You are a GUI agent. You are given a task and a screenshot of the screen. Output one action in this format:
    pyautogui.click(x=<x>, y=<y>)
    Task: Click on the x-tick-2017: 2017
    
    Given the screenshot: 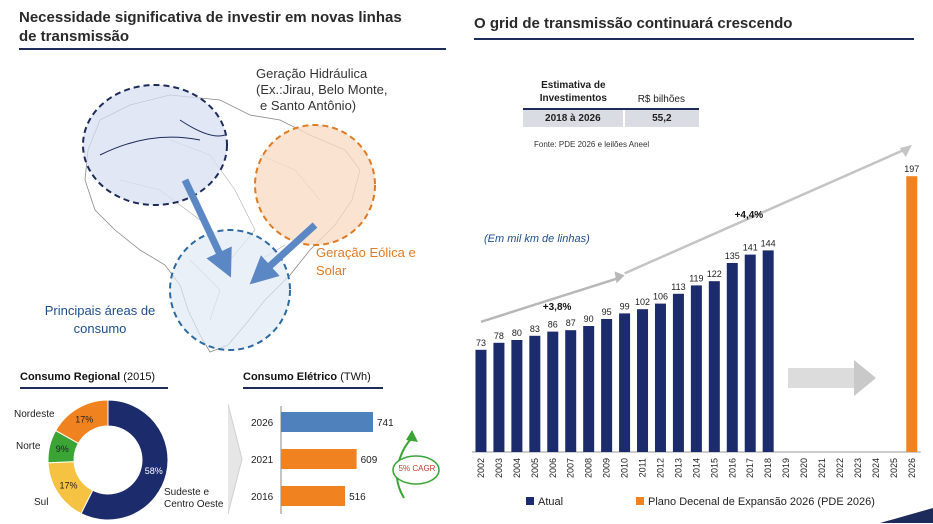 What is the action you would take?
    pyautogui.click(x=750, y=468)
    